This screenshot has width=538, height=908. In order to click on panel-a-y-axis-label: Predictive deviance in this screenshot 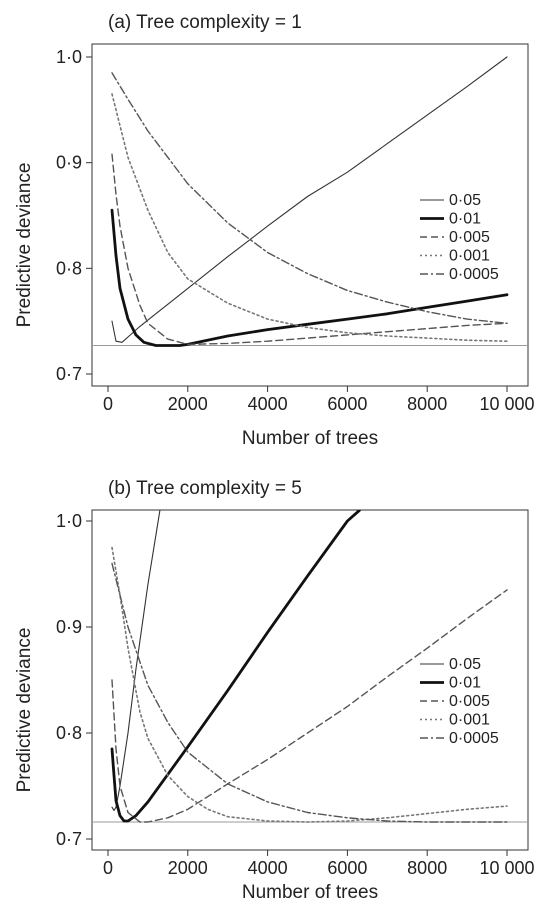, I will do `click(24, 245)`.